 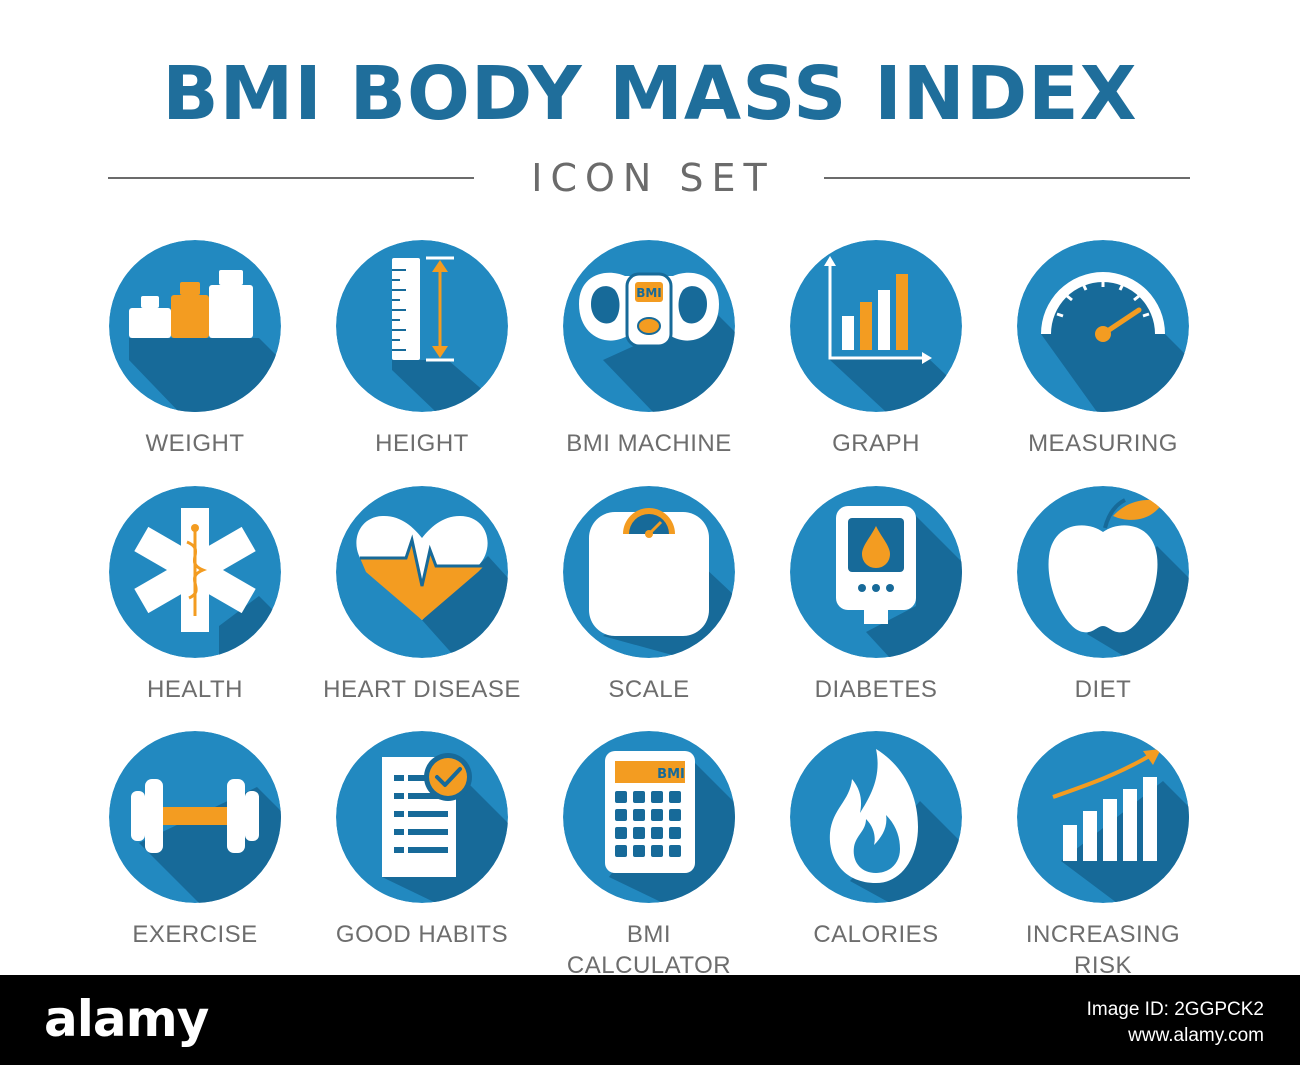 What do you see at coordinates (649, 950) in the screenshot?
I see `icon-label: BMI CALCULATOR` at bounding box center [649, 950].